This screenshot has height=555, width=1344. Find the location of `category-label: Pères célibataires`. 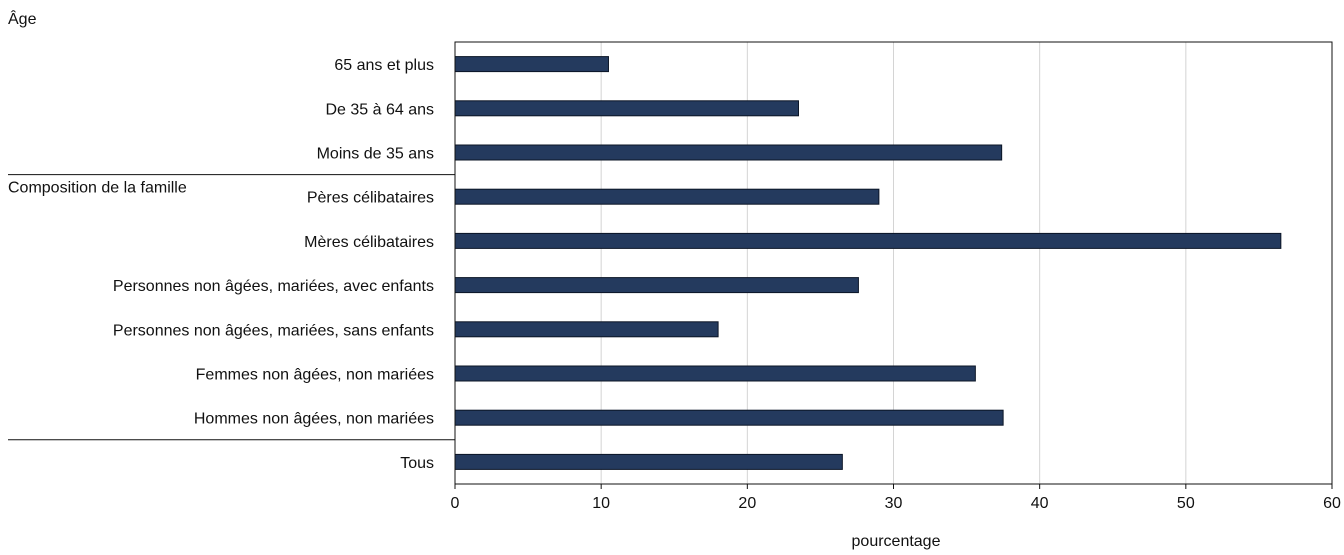

category-label: Pères célibataires is located at coordinates (370, 198).